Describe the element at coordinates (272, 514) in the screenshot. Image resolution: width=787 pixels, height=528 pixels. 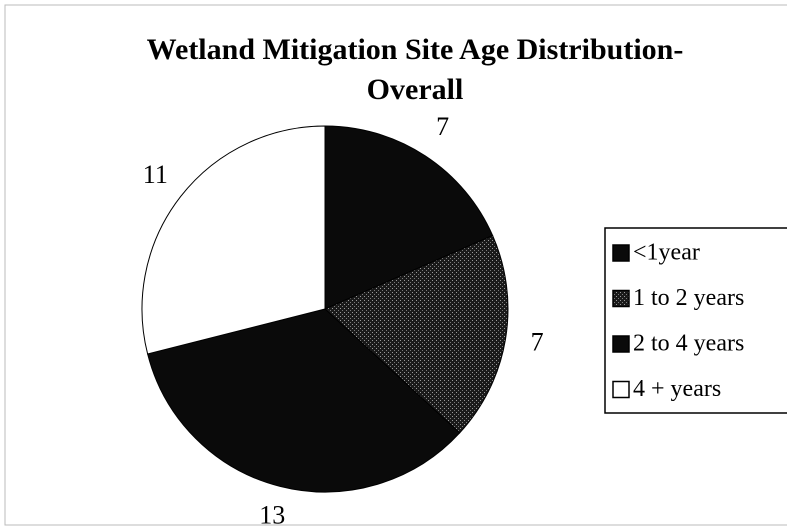
I see `data-label: 13` at that location.